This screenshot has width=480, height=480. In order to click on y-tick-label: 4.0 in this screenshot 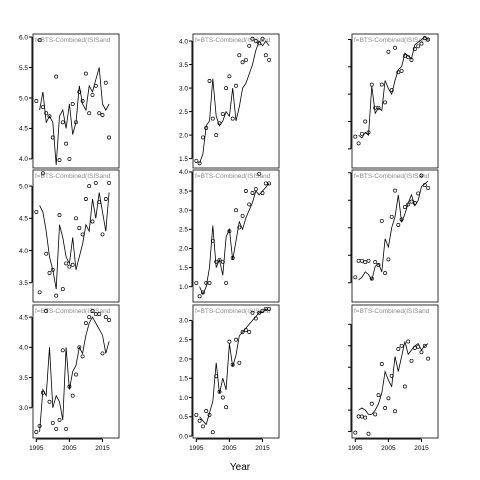, I will do `click(23, 348)`.